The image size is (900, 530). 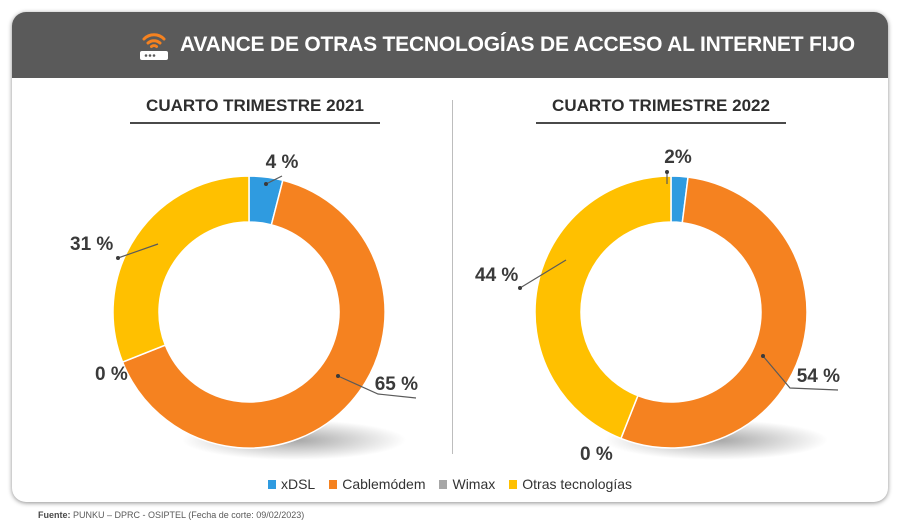 What do you see at coordinates (496, 275) in the screenshot?
I see `data-label: 44 %` at bounding box center [496, 275].